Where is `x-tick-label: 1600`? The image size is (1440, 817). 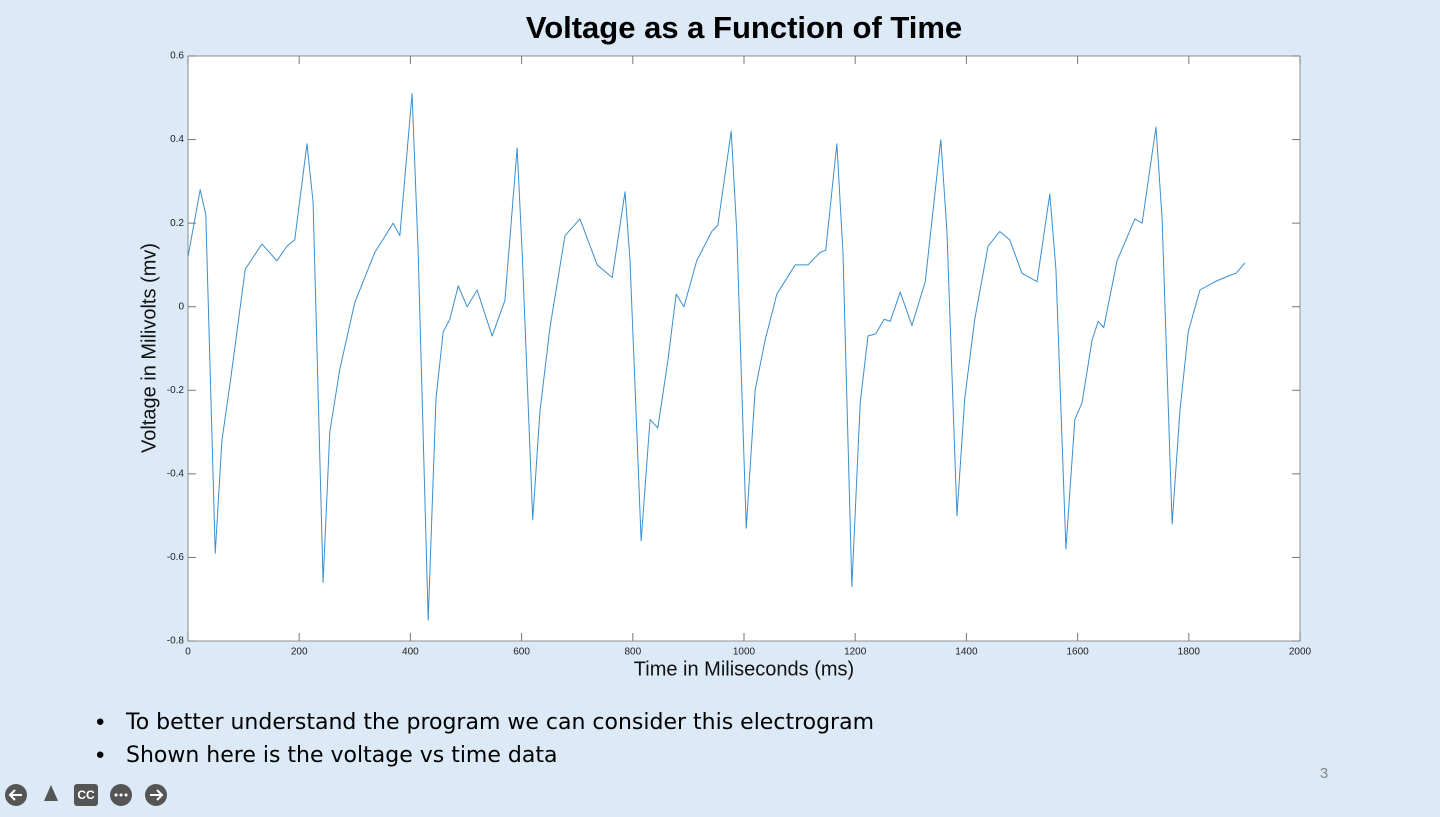
x-tick-label: 1600 is located at coordinates (1077, 652).